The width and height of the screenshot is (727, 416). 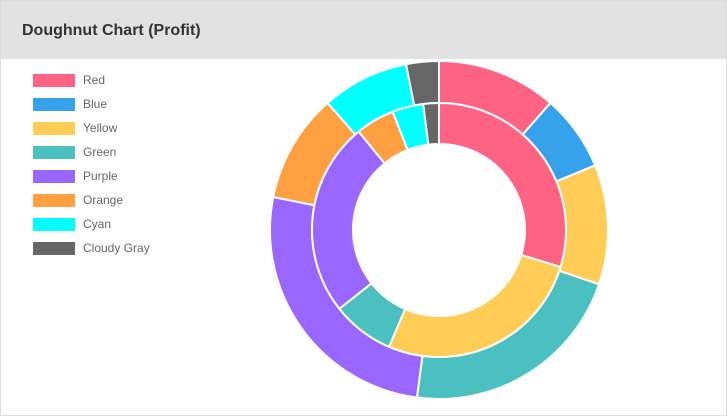 What do you see at coordinates (100, 152) in the screenshot?
I see `legend-label-green: Green` at bounding box center [100, 152].